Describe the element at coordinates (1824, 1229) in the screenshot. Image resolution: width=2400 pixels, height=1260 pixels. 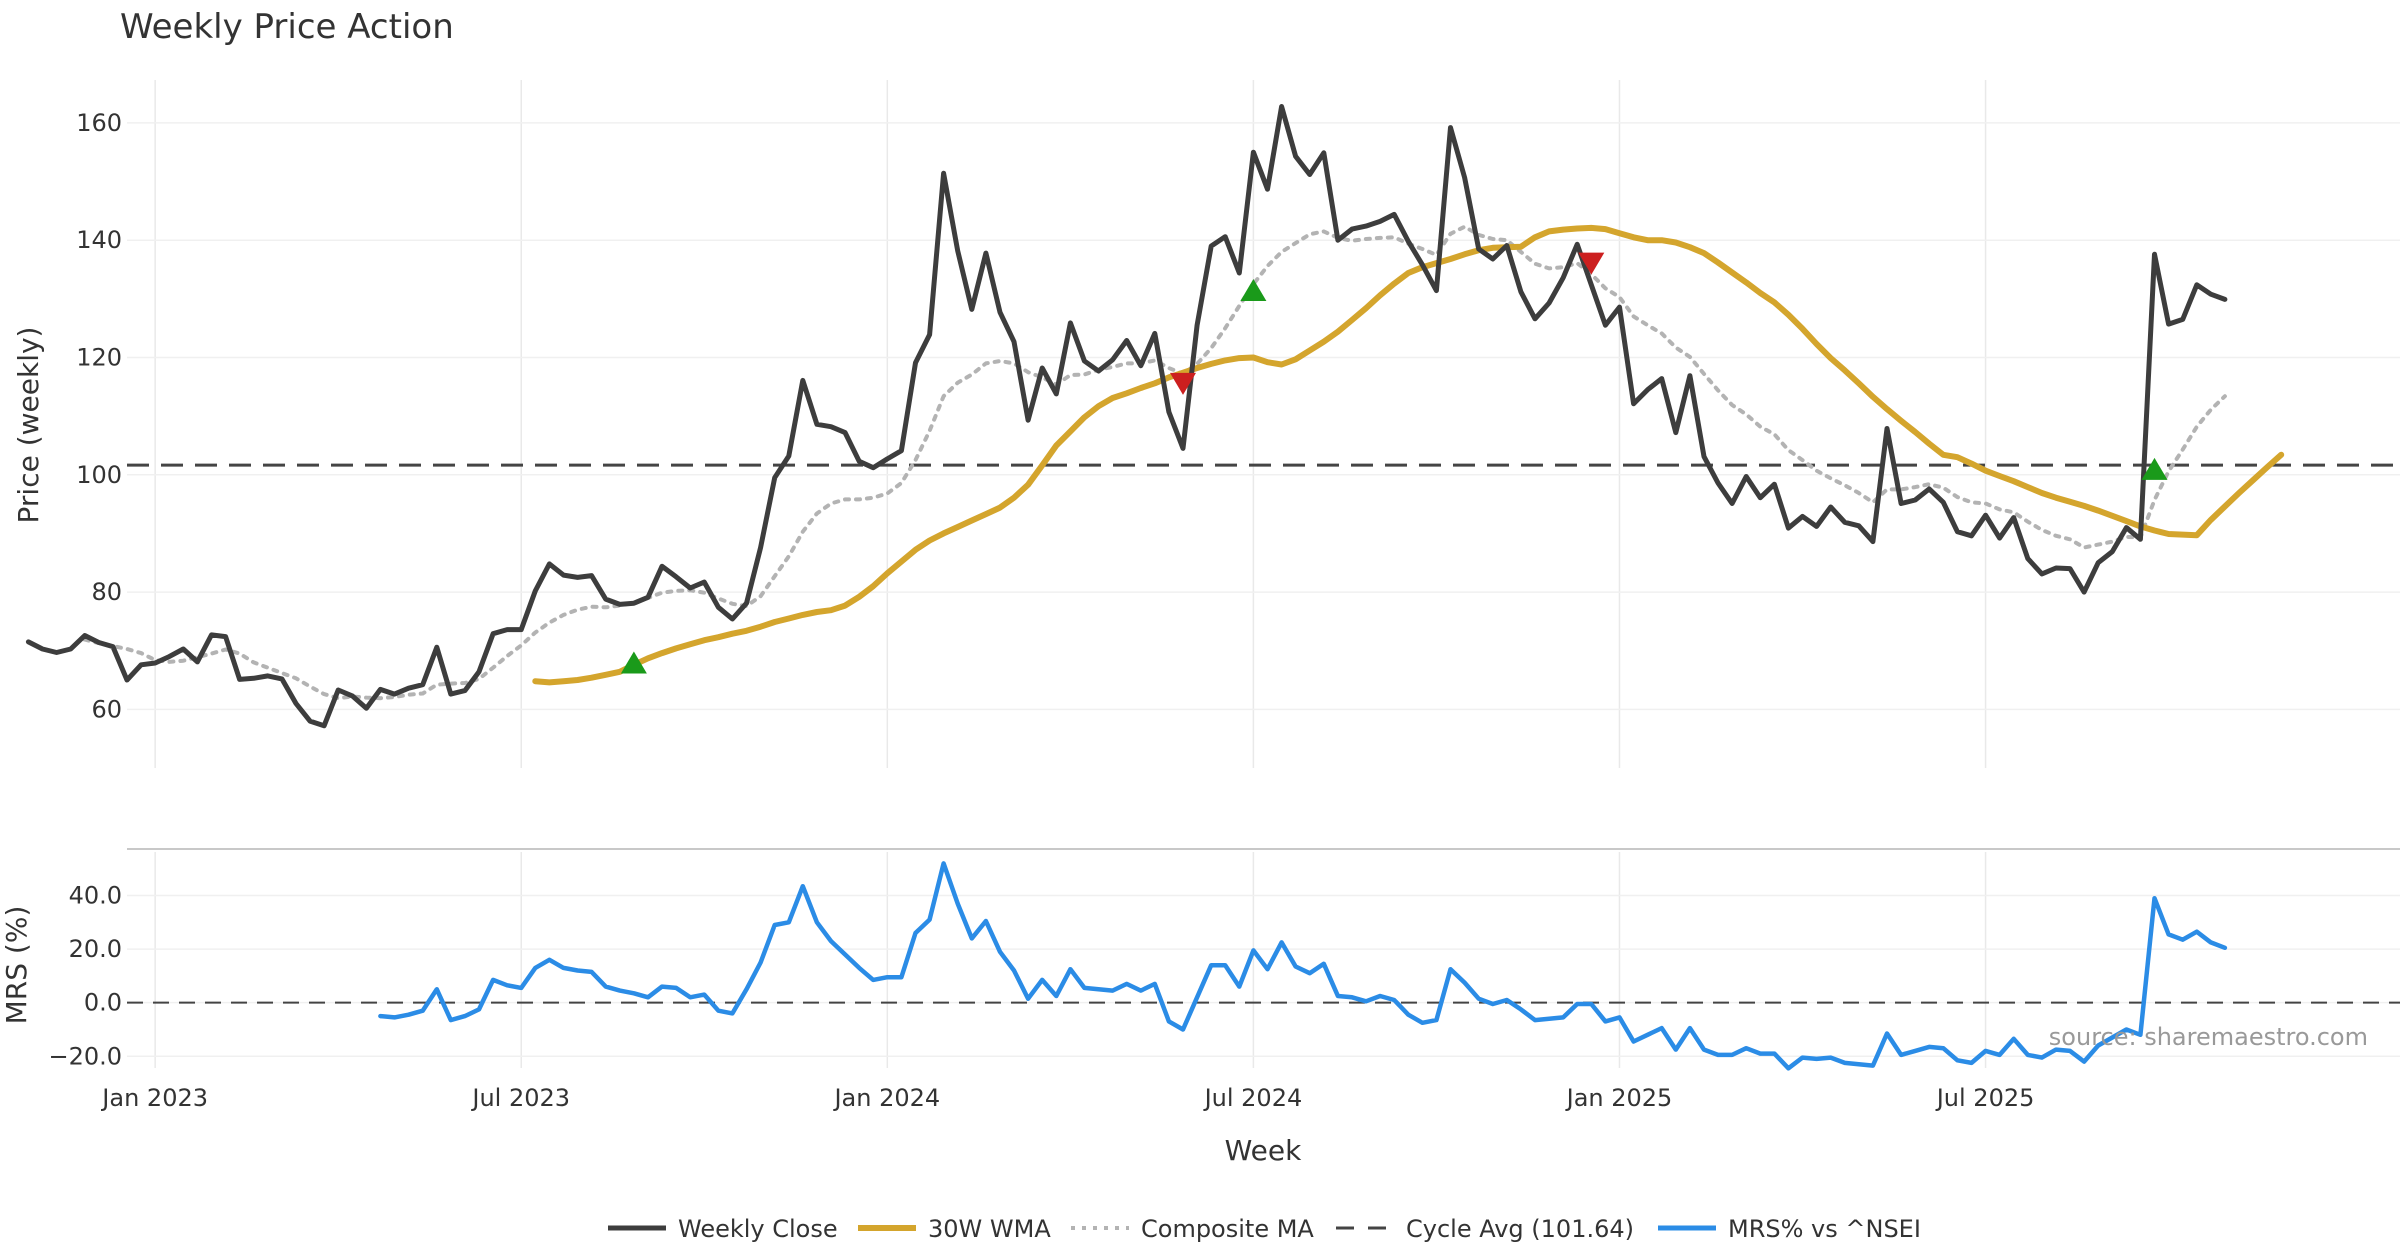
I see `legend-label: MRS% vs ^NSEI` at that location.